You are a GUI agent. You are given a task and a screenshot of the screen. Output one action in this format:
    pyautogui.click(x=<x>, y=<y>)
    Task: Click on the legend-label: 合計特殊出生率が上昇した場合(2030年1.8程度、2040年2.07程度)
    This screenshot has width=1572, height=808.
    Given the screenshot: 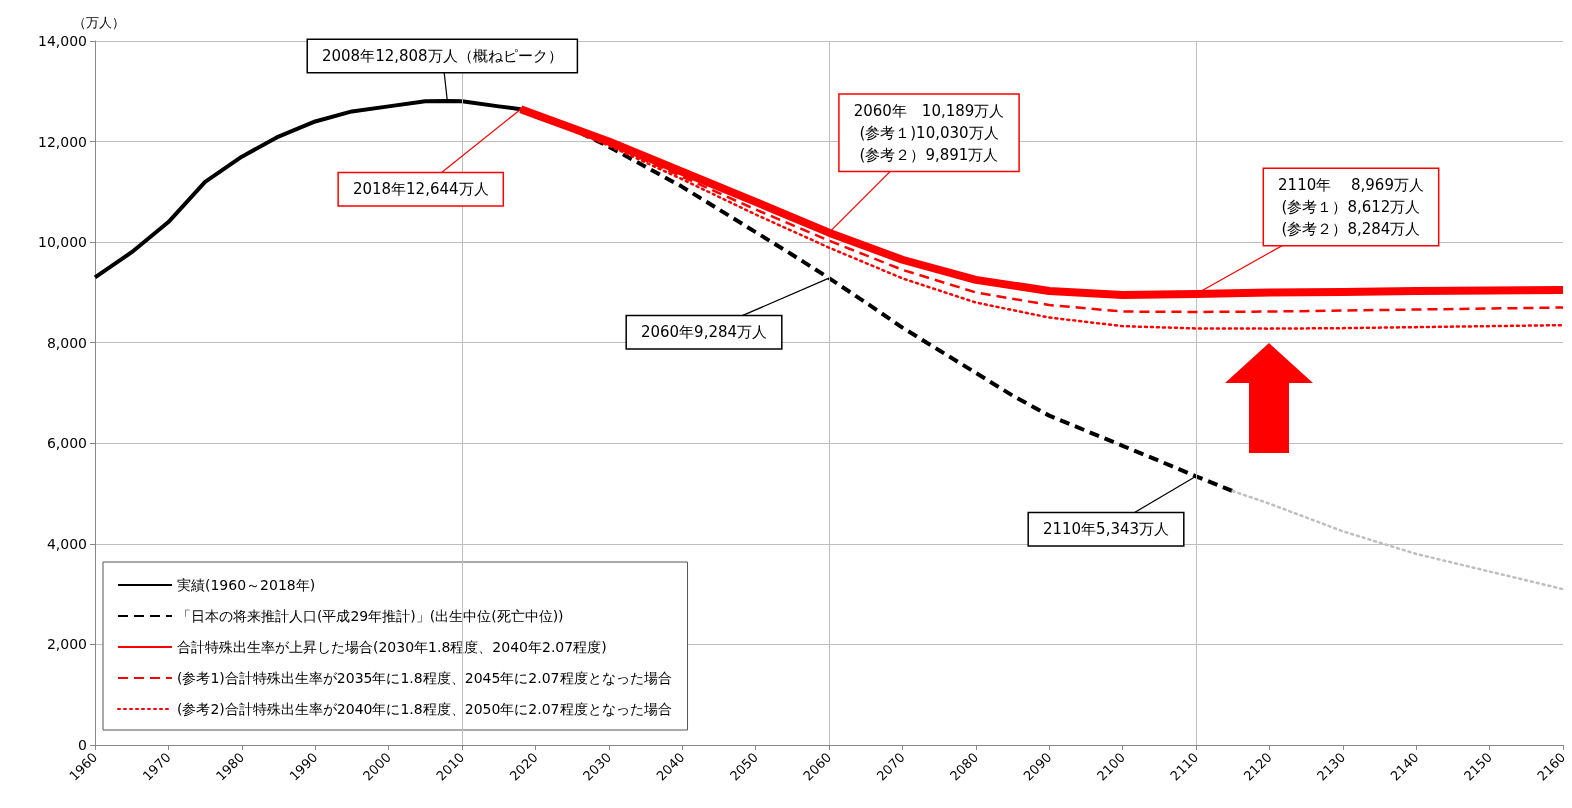 What is the action you would take?
    pyautogui.click(x=392, y=647)
    